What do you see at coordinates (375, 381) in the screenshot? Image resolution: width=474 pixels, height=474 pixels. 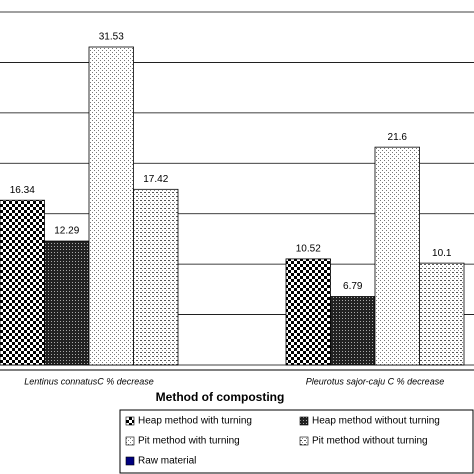 I see `x-tick-label: Pleurotus sajor-caju C % decrease` at bounding box center [375, 381].